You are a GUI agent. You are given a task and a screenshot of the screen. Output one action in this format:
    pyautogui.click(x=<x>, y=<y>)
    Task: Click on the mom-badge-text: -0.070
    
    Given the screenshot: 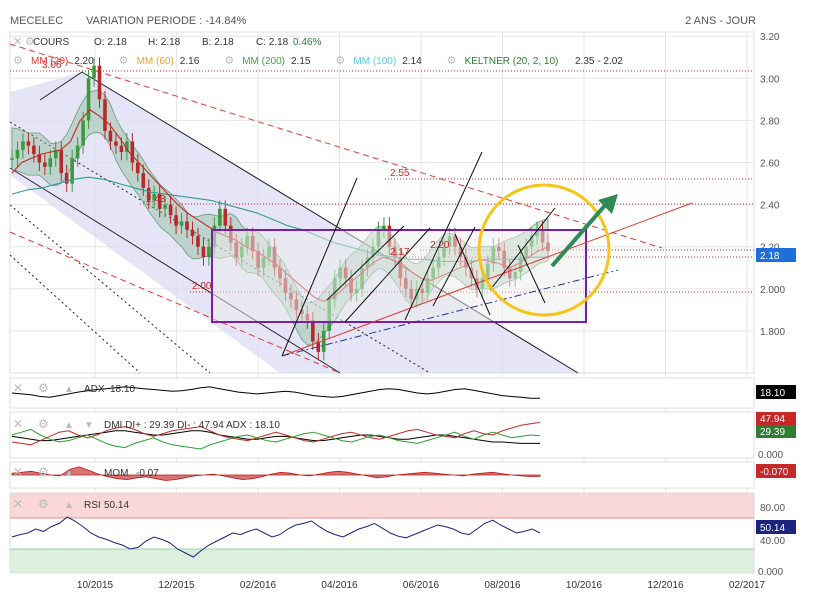 What is the action you would take?
    pyautogui.click(x=774, y=472)
    